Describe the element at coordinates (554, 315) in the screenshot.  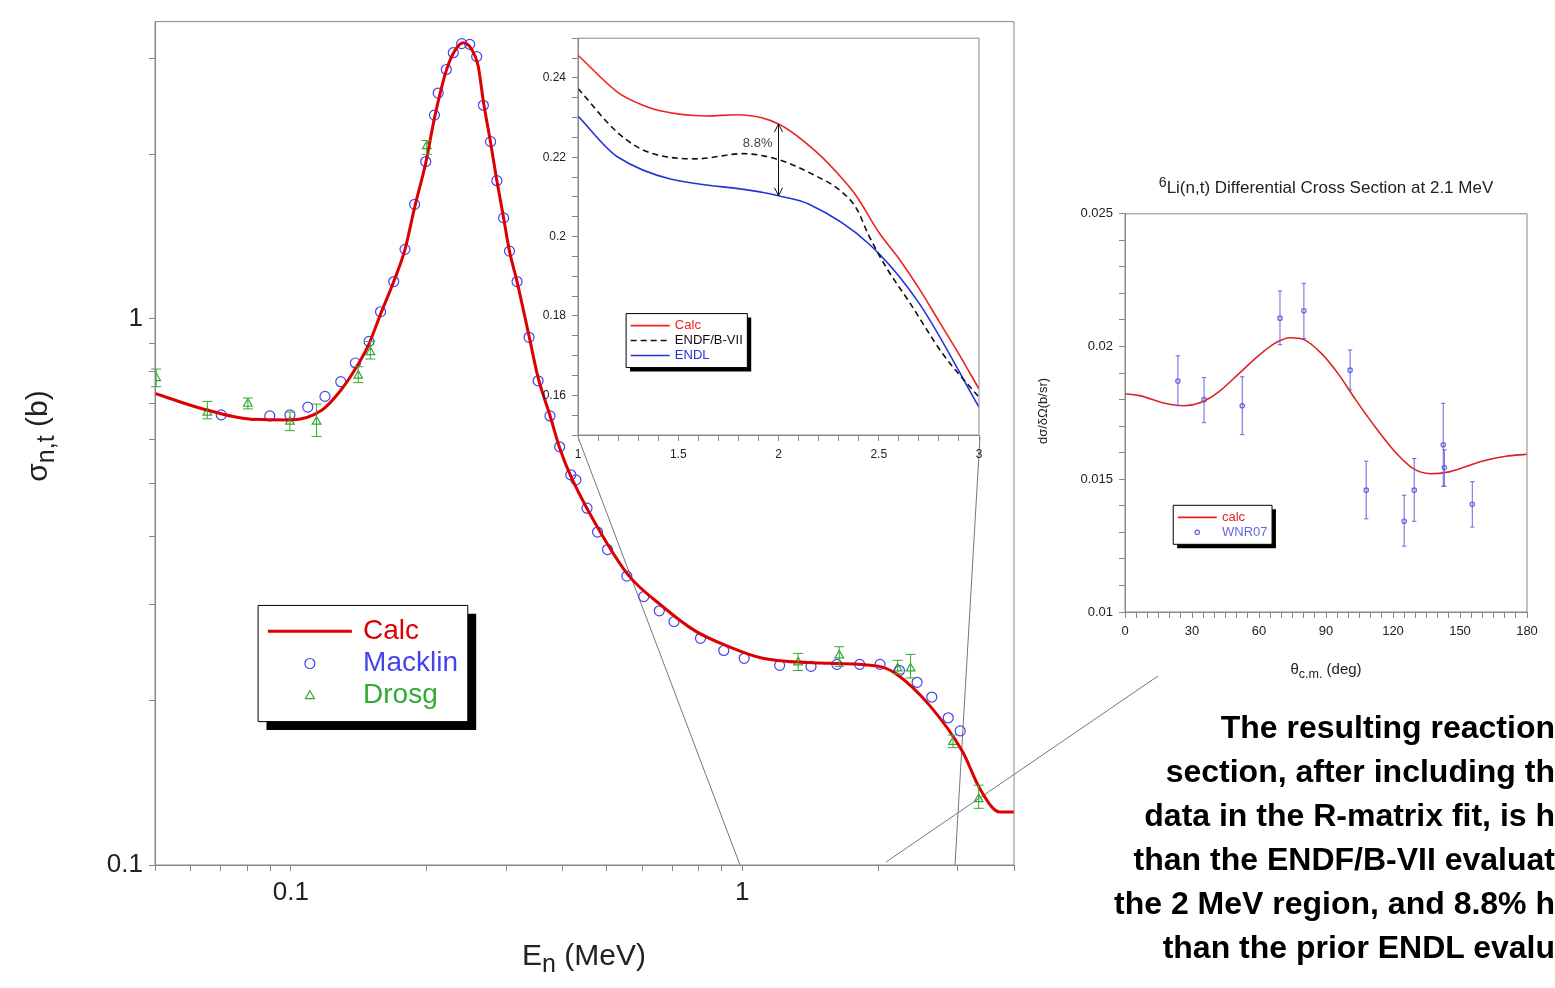
I see `y-tick-label: 0.18` at that location.